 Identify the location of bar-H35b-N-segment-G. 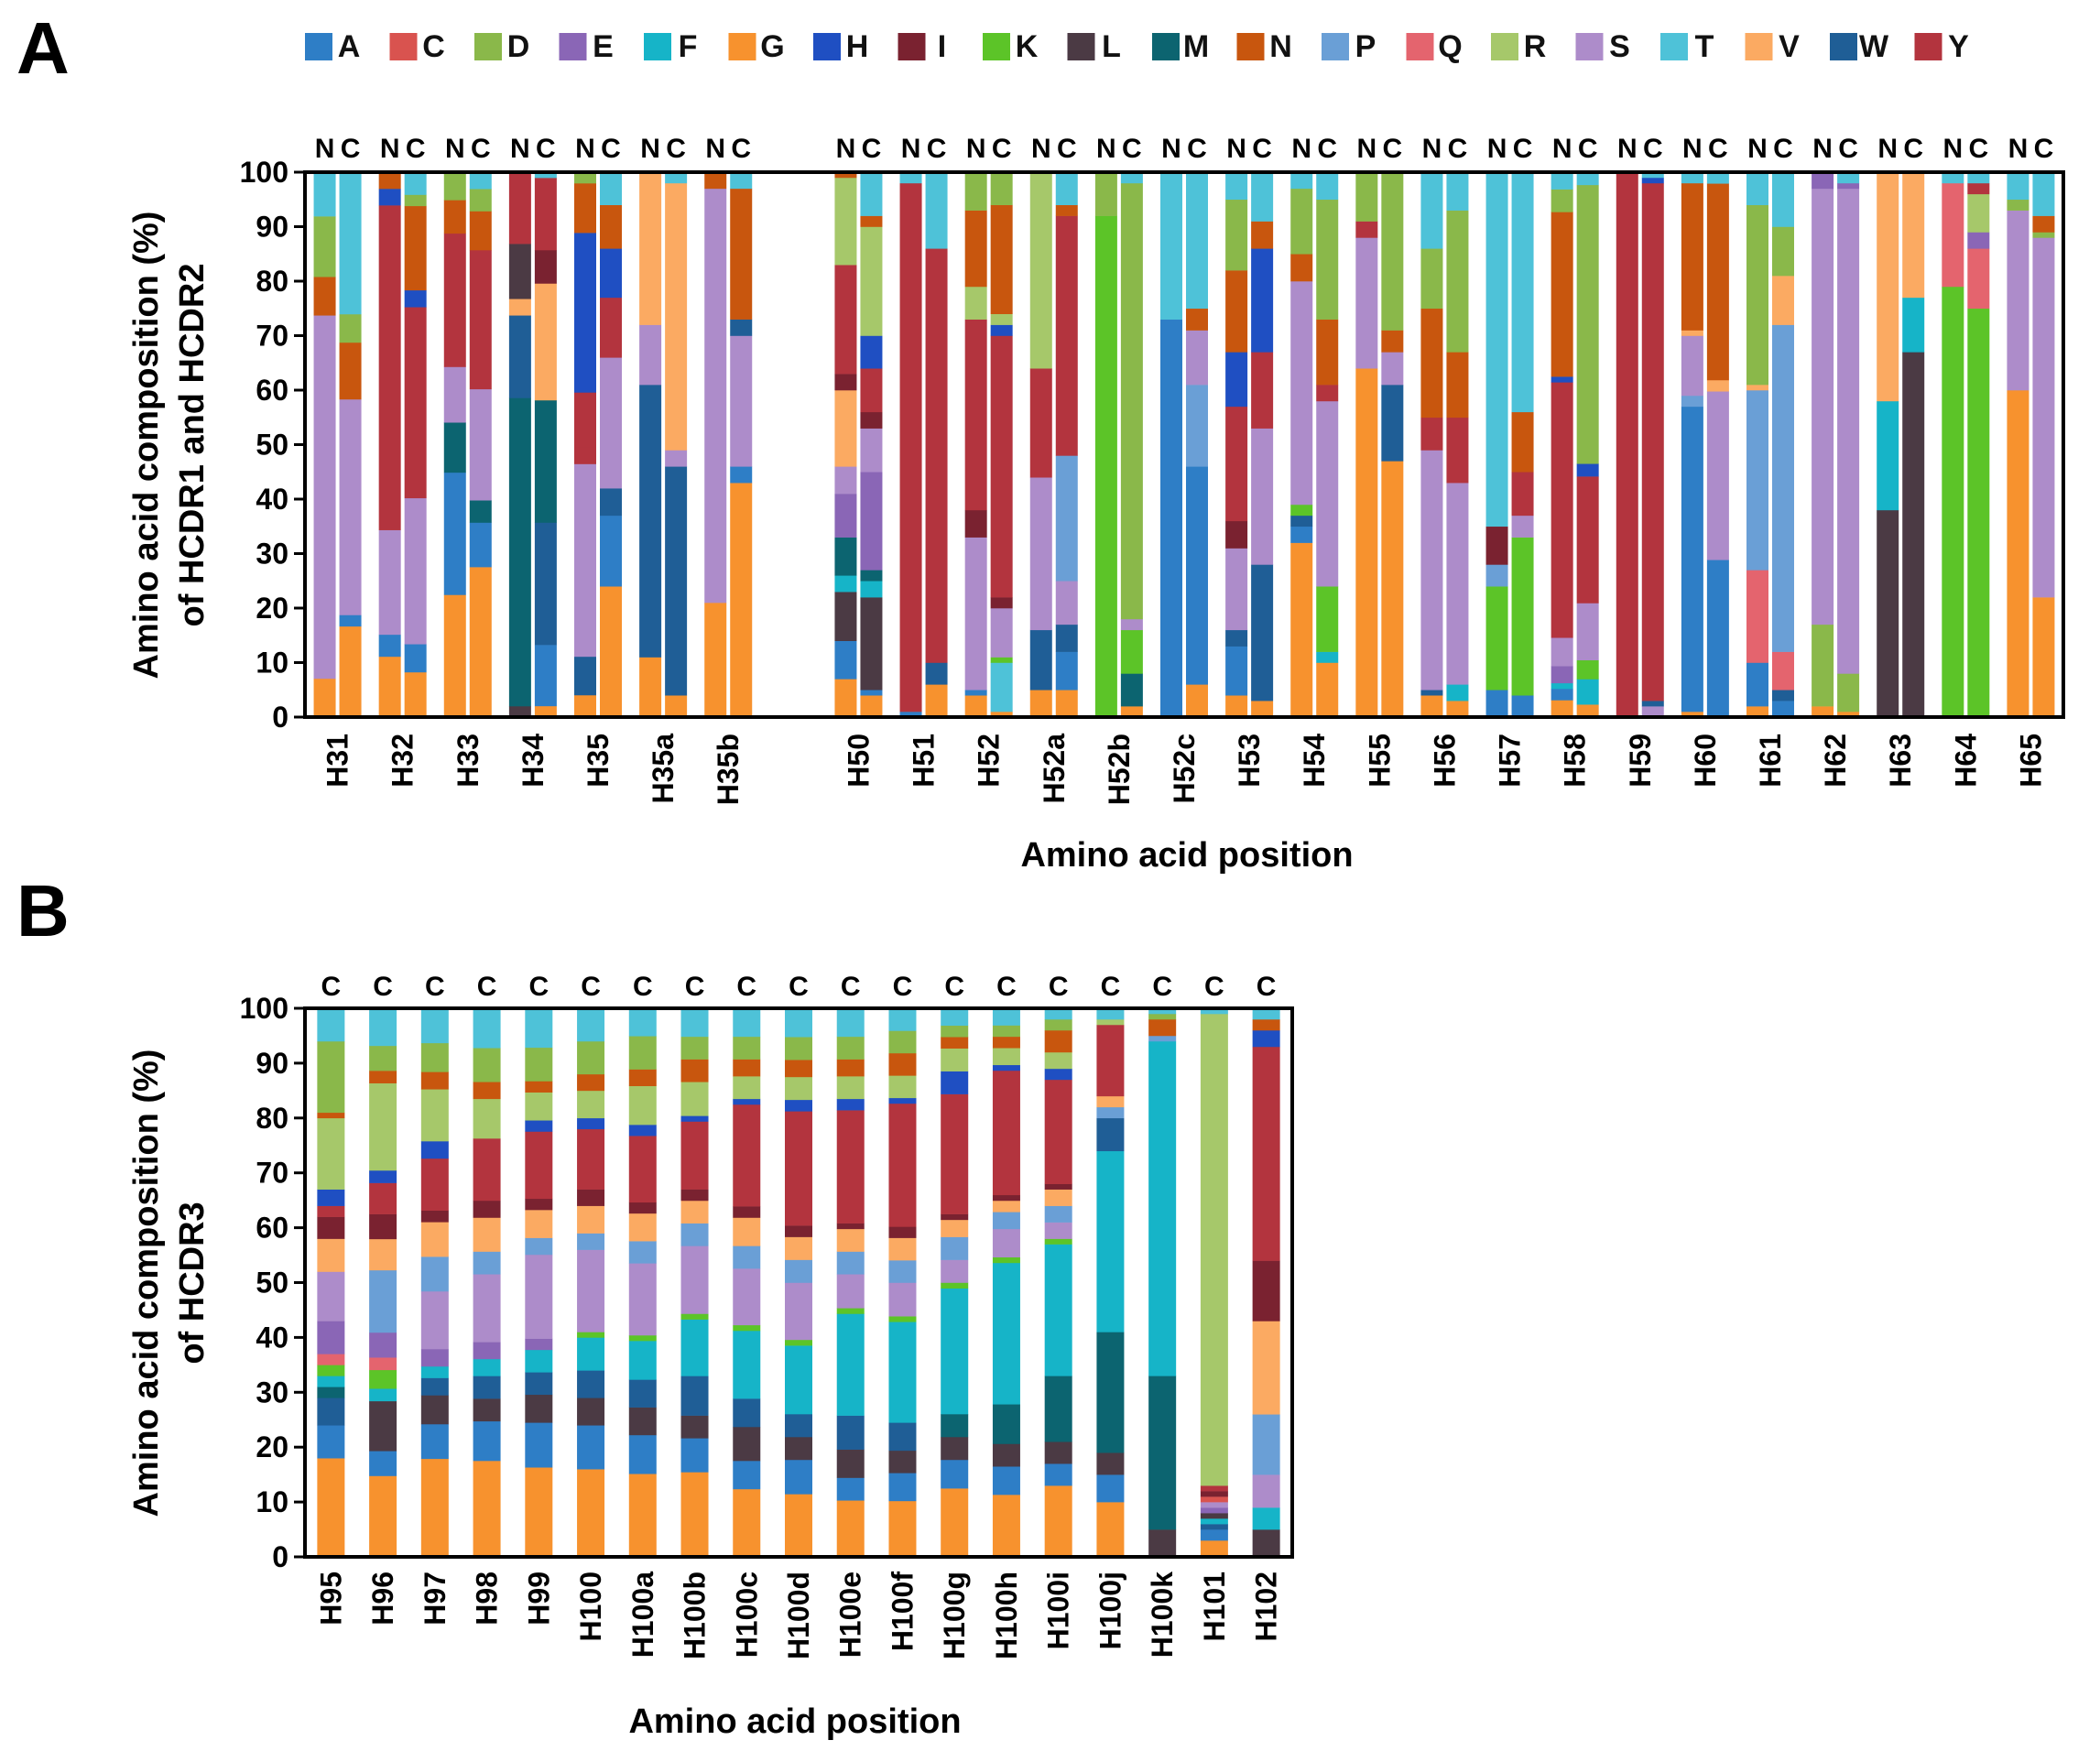
(715, 661).